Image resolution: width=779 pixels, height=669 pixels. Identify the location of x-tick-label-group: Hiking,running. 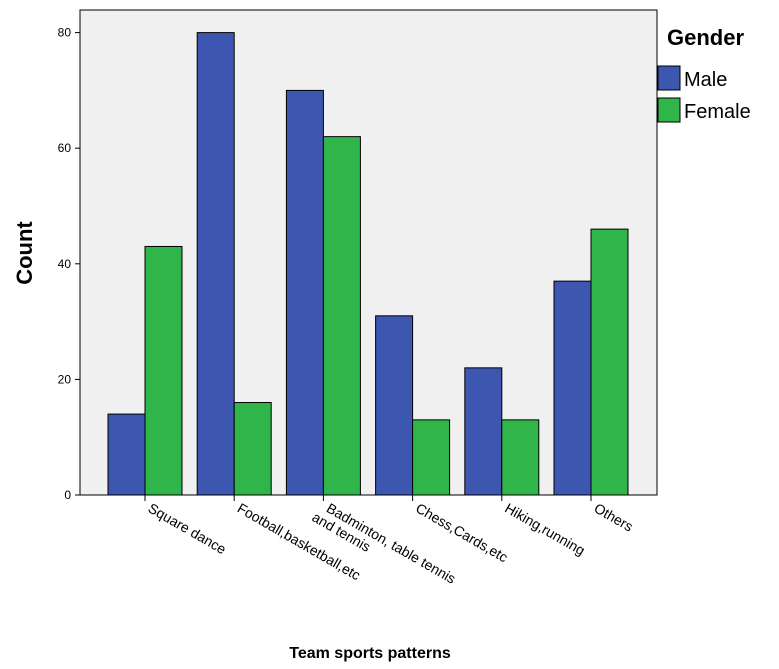
(545, 529).